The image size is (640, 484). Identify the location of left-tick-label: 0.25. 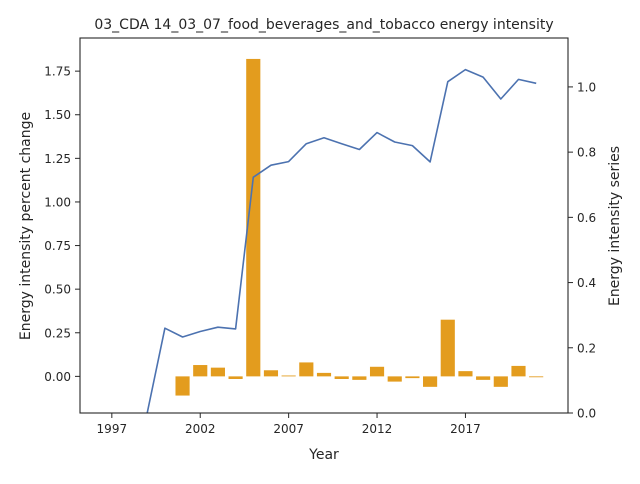
(57, 333).